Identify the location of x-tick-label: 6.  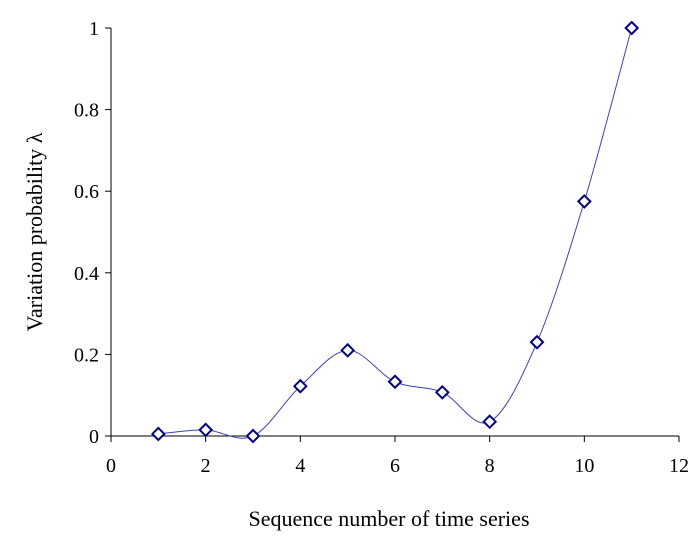
(395, 466).